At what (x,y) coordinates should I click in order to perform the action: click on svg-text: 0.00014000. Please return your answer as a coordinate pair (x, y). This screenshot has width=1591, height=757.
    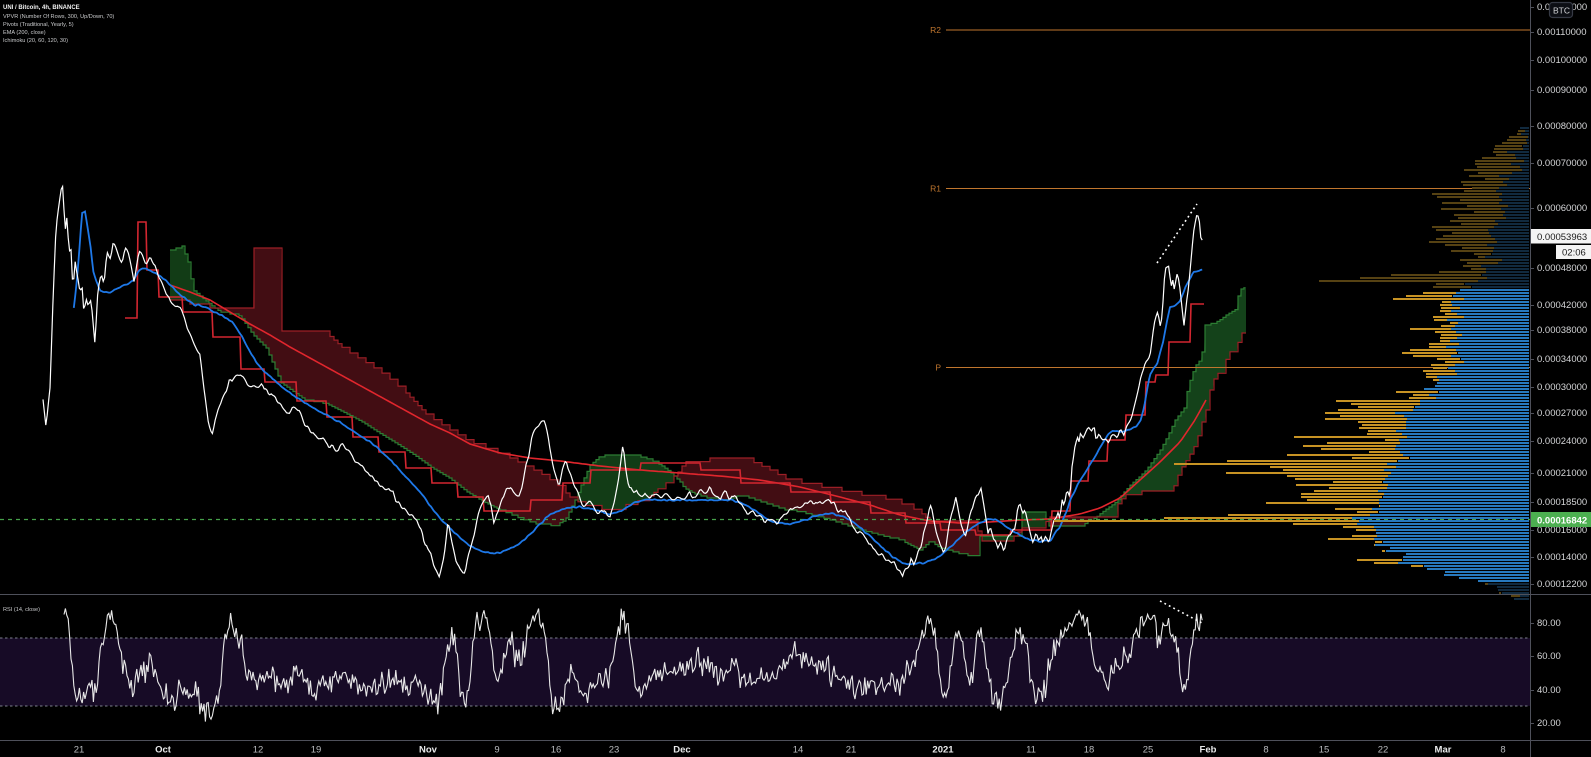
    Looking at the image, I should click on (1562, 557).